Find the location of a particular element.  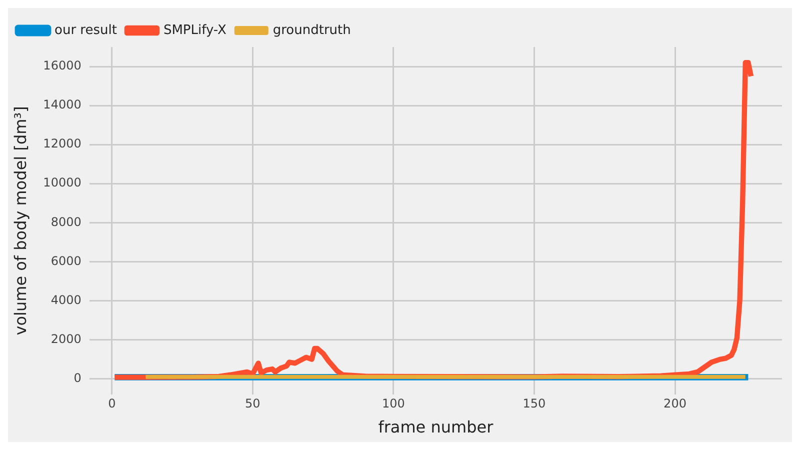

y-tick-label: 2000 is located at coordinates (66, 339).